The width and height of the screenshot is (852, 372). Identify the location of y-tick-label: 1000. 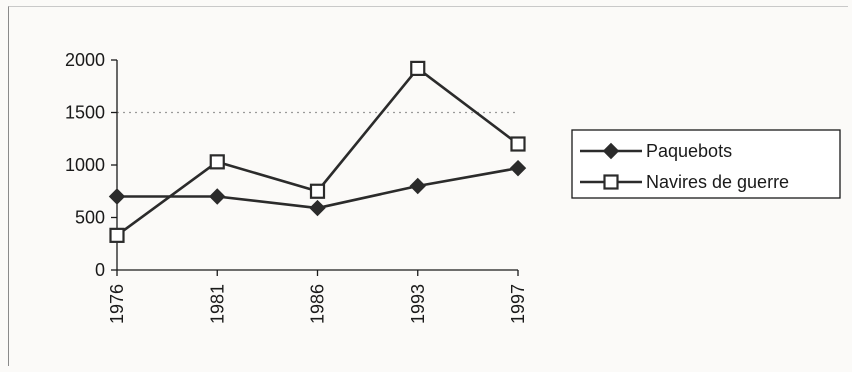
(85, 165).